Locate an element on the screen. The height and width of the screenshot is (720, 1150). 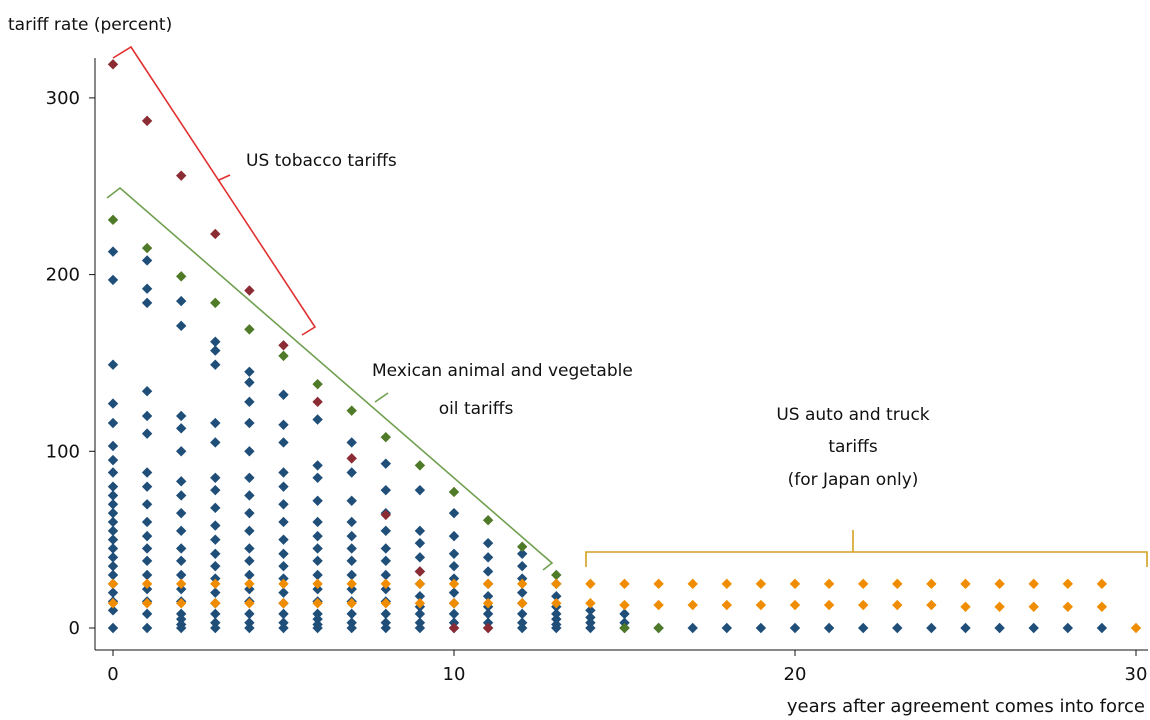
y-tick-label: 0 is located at coordinates (74, 628).